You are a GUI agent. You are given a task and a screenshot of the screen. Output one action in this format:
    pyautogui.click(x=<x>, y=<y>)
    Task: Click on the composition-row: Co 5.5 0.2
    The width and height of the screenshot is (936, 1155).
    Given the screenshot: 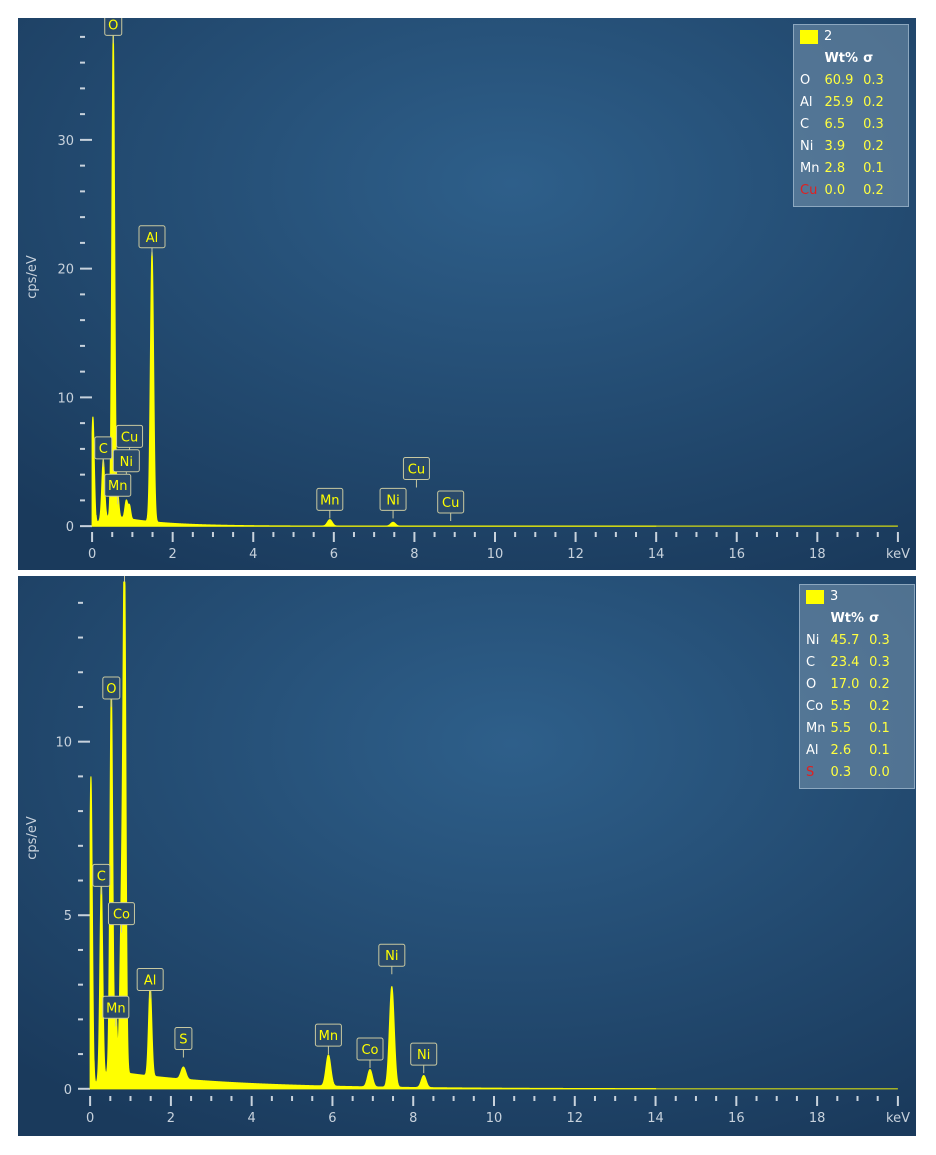 What is the action you would take?
    pyautogui.click(x=850, y=707)
    